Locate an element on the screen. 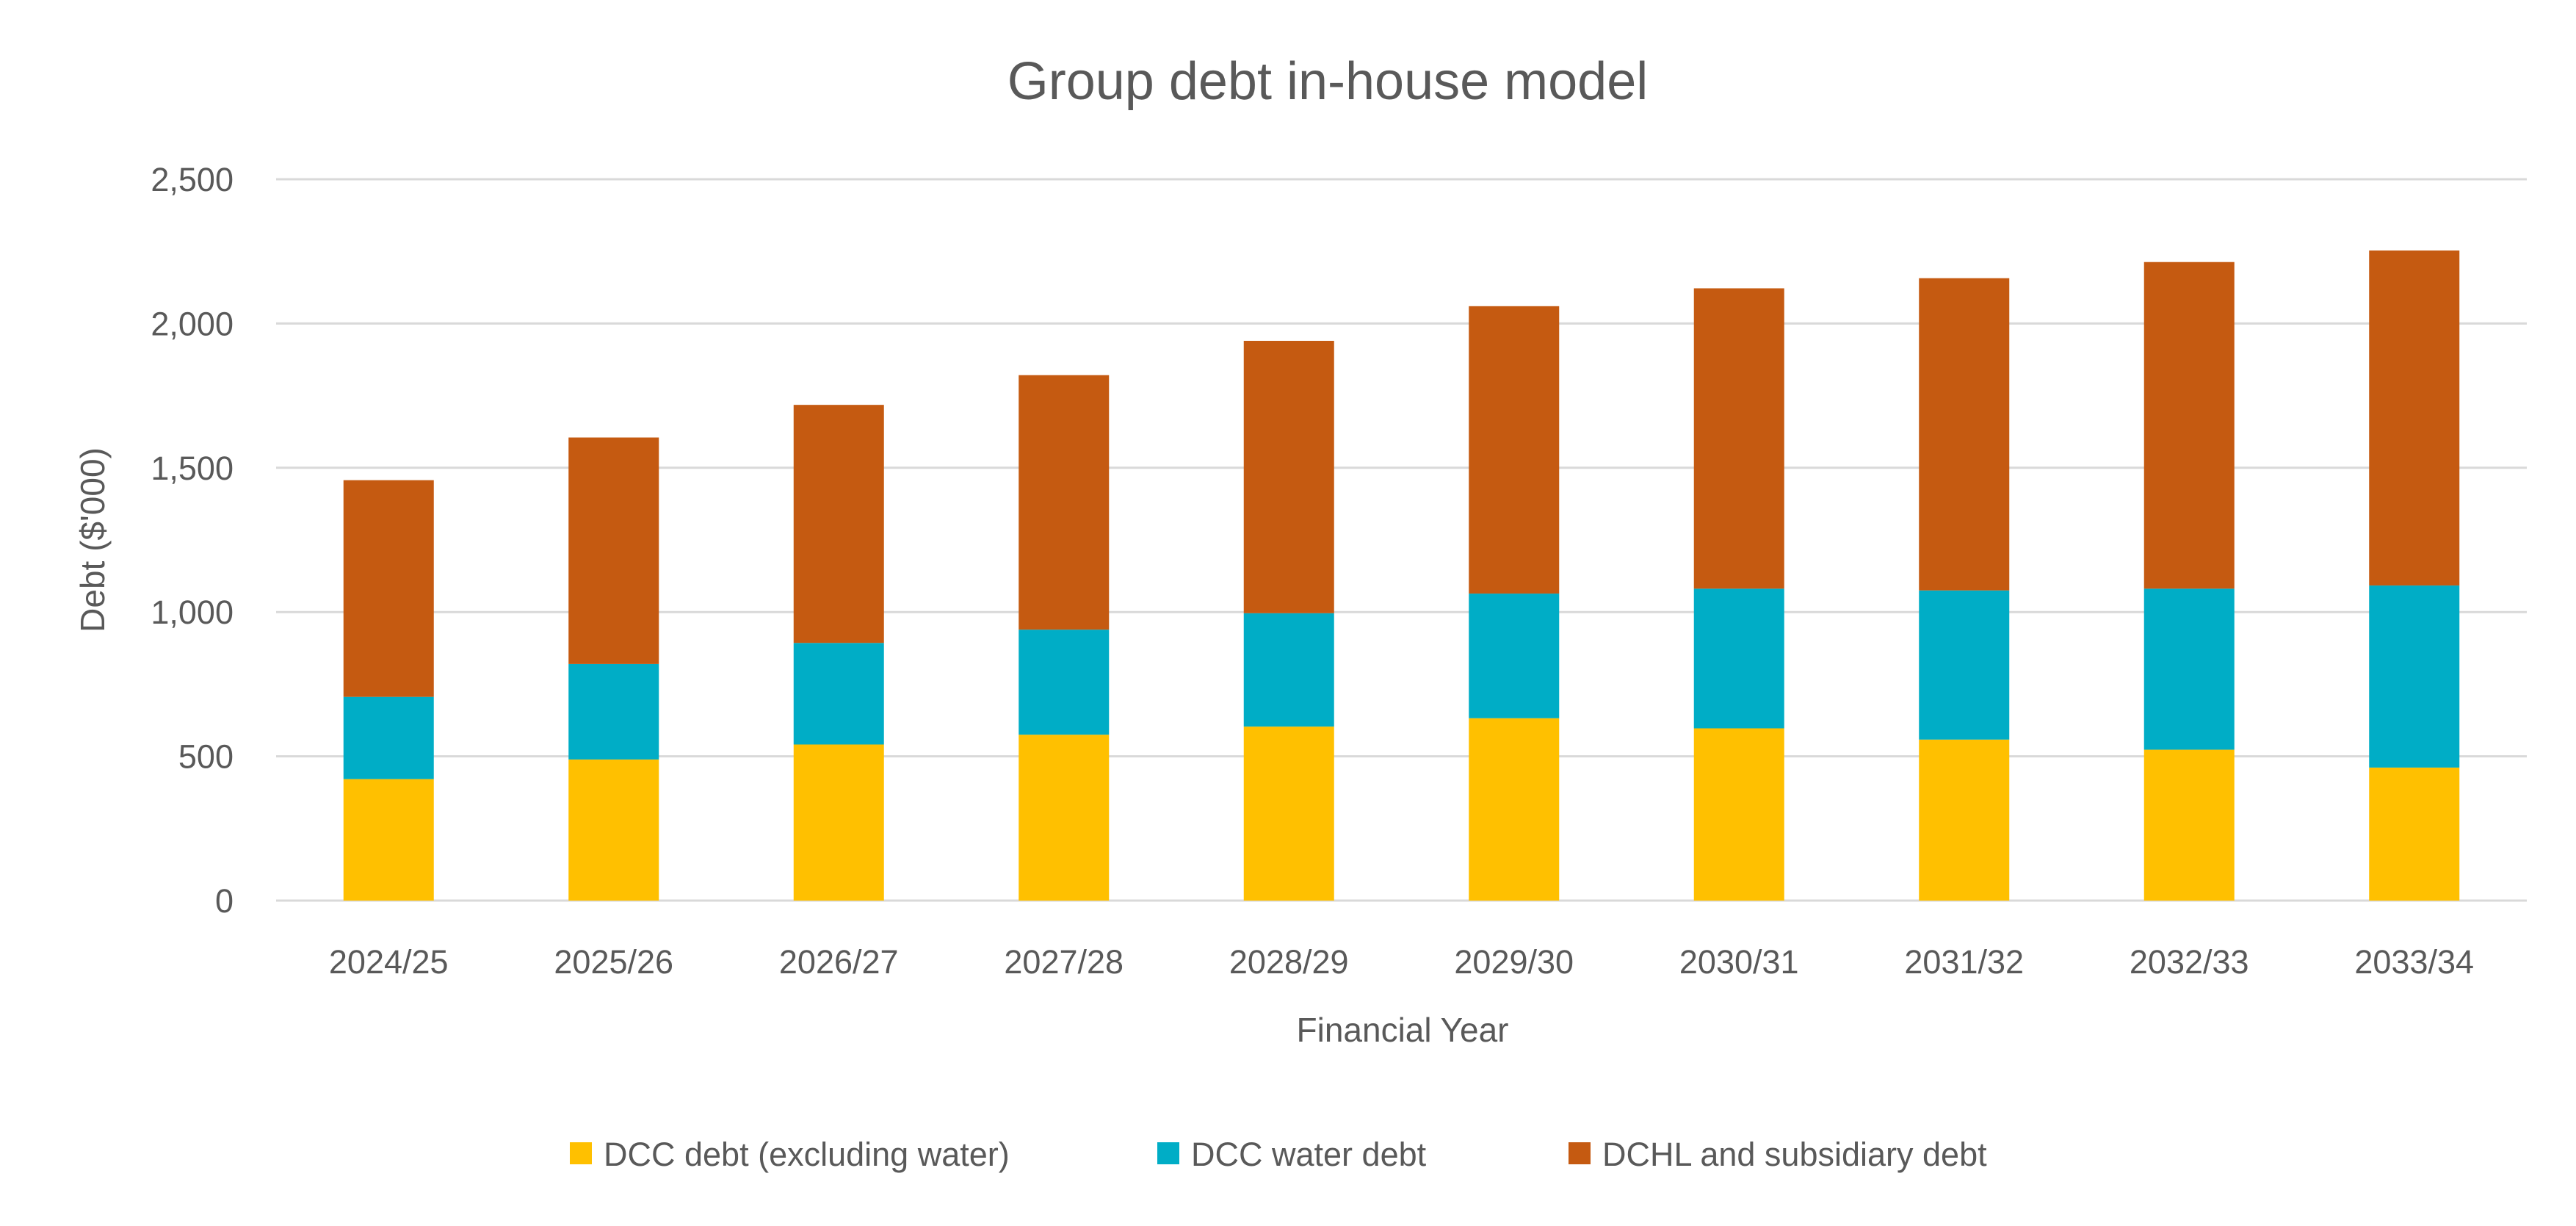 The width and height of the screenshot is (2576, 1226). y-tick-label: 1,500 is located at coordinates (192, 468).